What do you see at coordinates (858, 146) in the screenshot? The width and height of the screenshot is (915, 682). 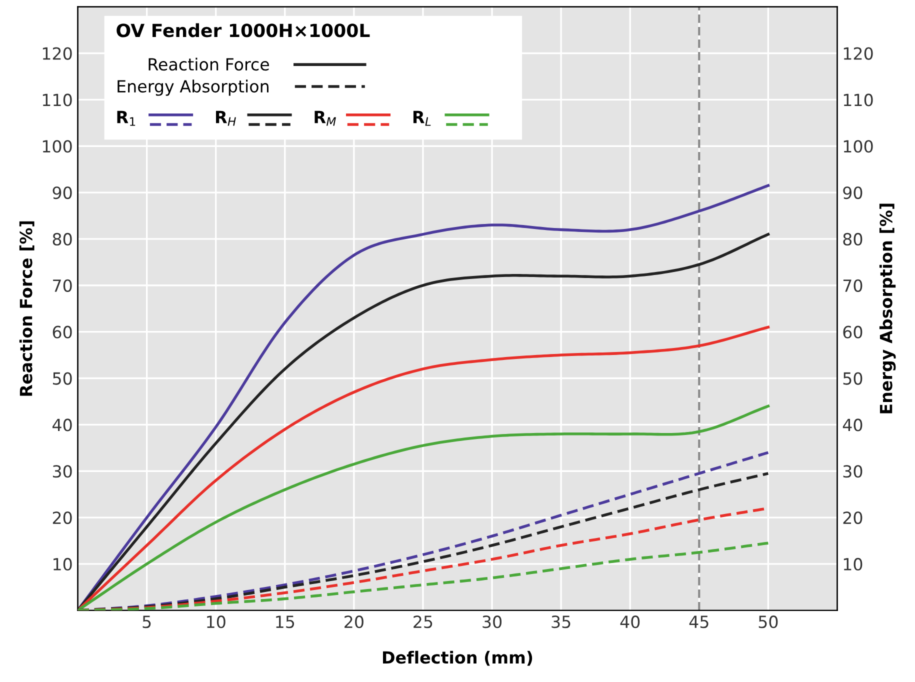 I see `y2-tick-label: 100` at bounding box center [858, 146].